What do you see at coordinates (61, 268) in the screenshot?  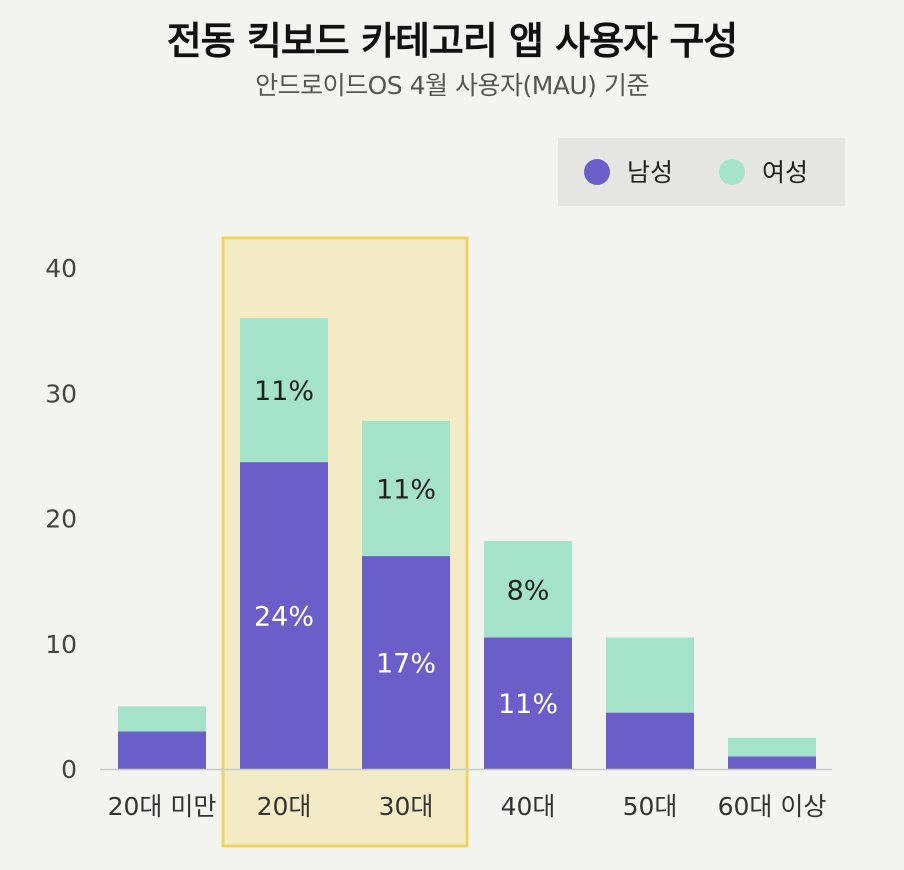 I see `y-tick-label: 40` at bounding box center [61, 268].